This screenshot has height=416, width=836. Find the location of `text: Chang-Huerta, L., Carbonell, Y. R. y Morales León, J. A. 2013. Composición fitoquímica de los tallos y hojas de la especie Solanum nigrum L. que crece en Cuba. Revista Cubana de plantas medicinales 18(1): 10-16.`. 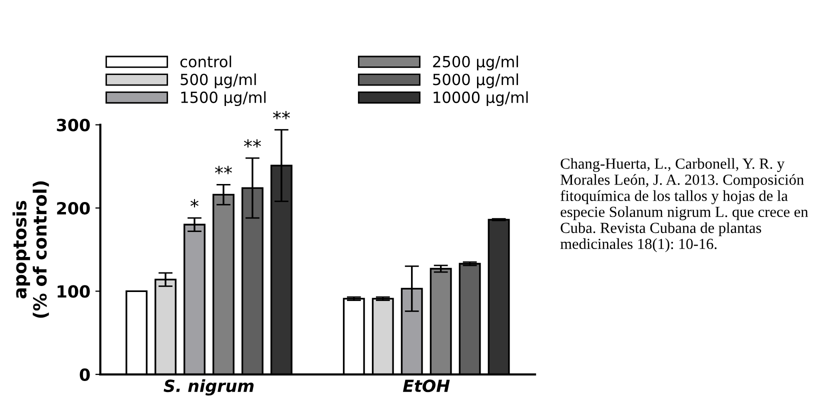

text: Chang-Huerta, L., Carbonell, Y. R. y Morales León, J. A. 2013. Composición fitoquímica de los tallos y hojas de la especie Solanum nigrum L. que crece en Cuba. Revista Cubana de plantas medicinales 18(1): 10-16. is located at coordinates (684, 205).